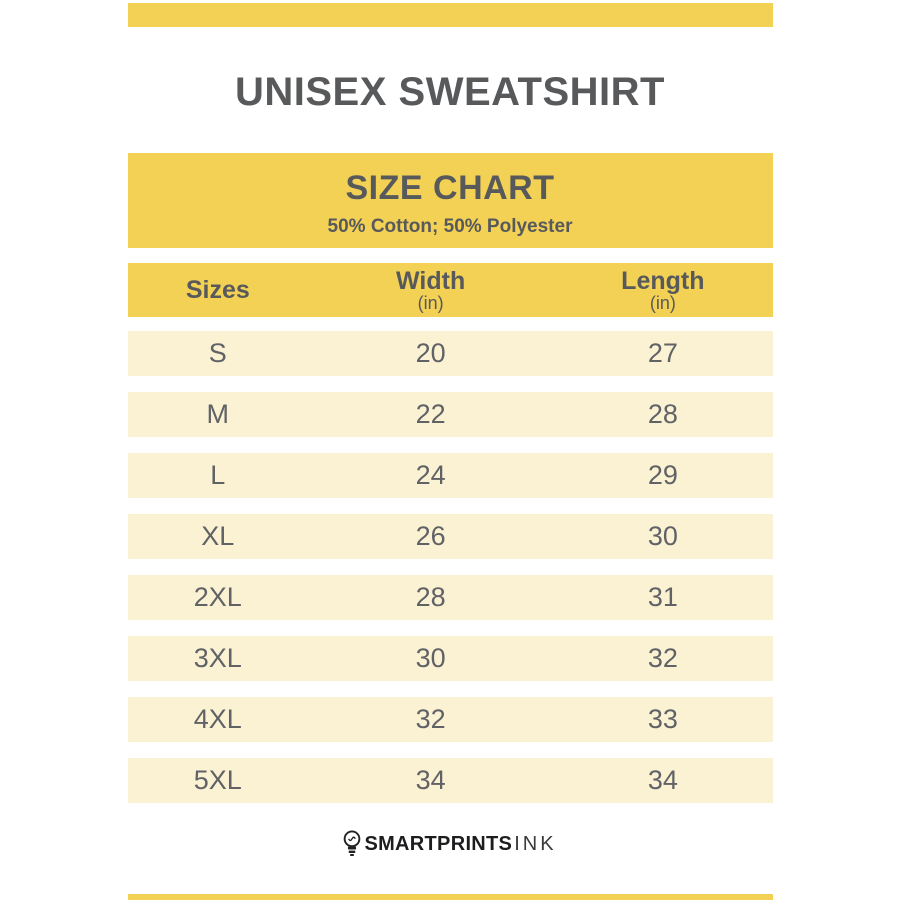  What do you see at coordinates (450, 597) in the screenshot?
I see `table-row: 2XL 28 31` at bounding box center [450, 597].